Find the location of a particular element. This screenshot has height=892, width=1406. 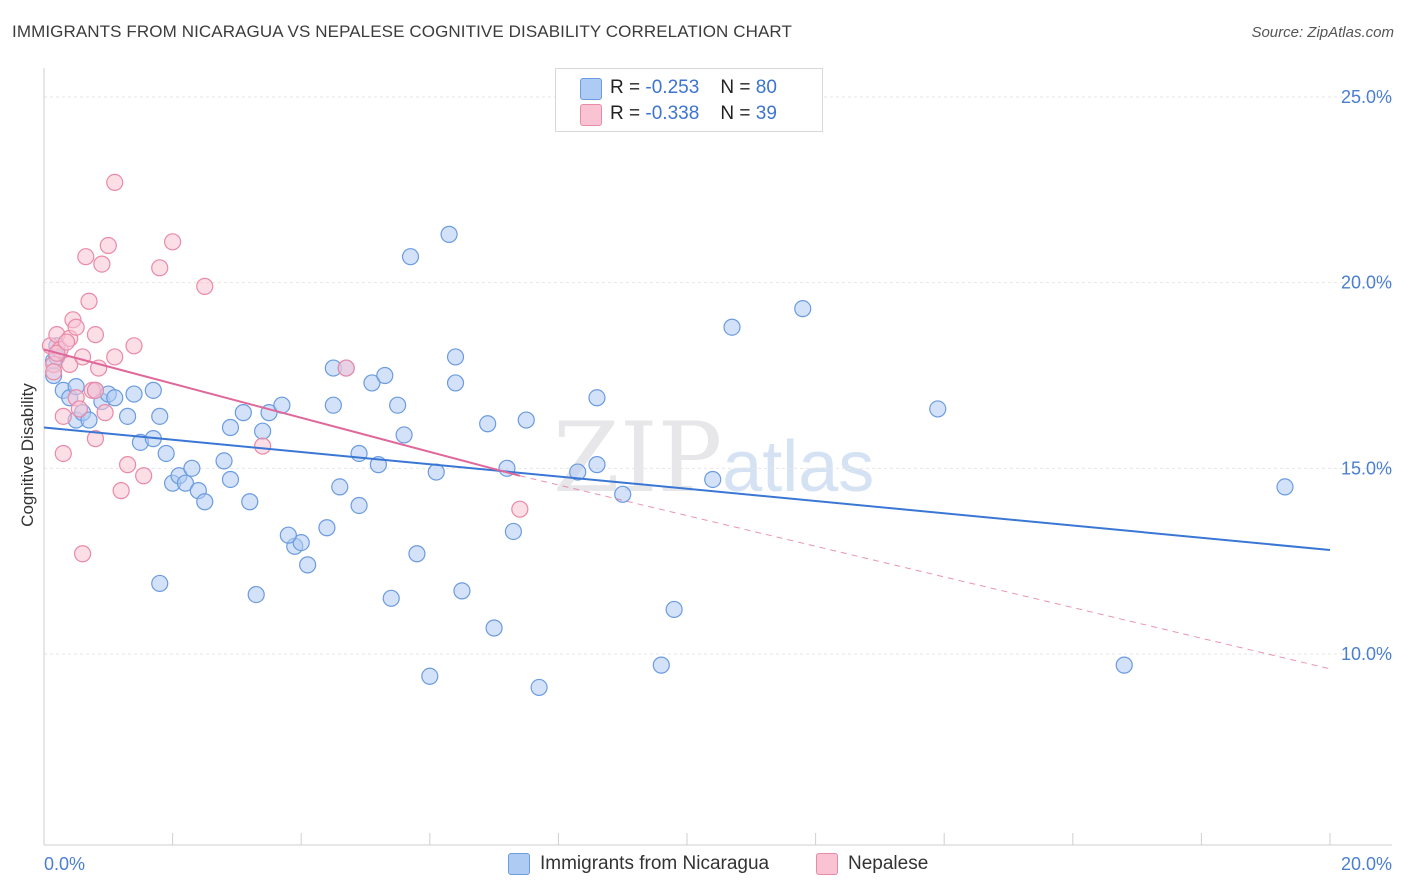

correlation-legend: R = -0.253 N = 80 R = -0.338 N = 39 is located at coordinates (689, 100).